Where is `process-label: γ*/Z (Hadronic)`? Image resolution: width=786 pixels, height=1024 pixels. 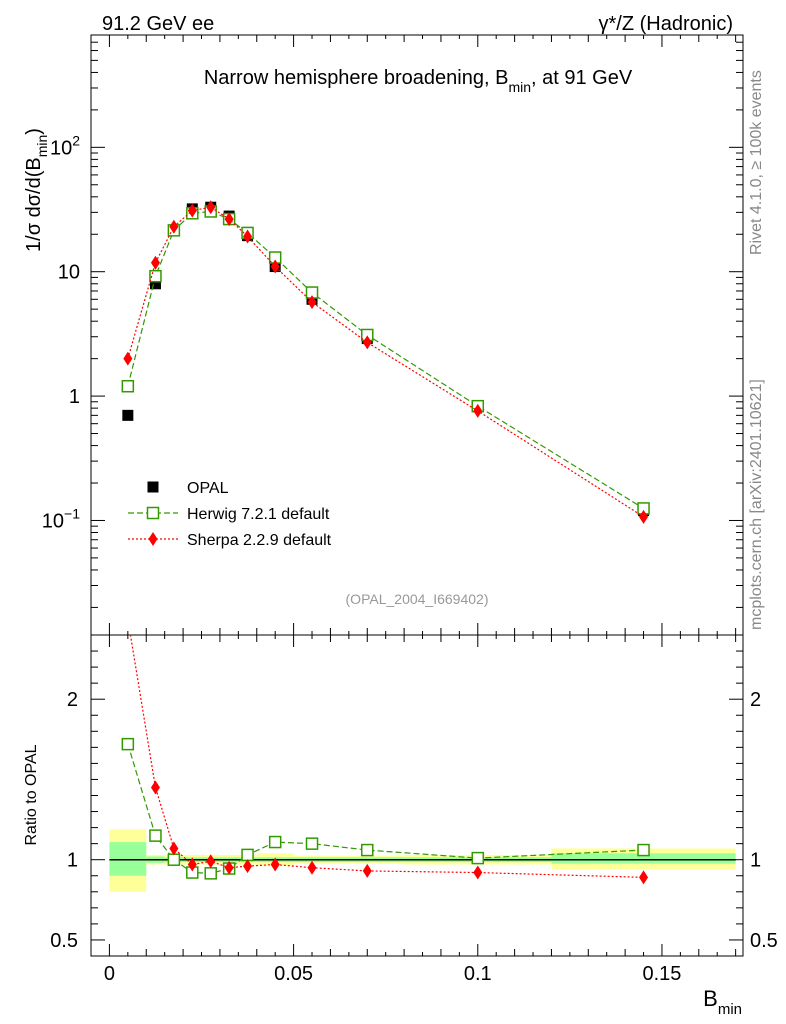 process-label: γ*/Z (Hadronic) is located at coordinates (666, 24).